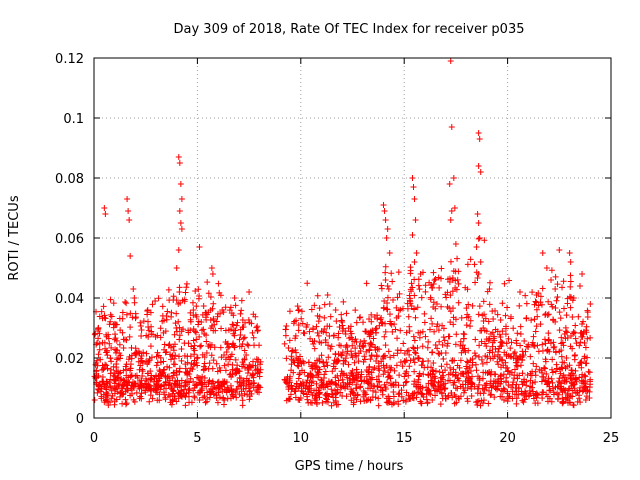  Describe the element at coordinates (611, 438) in the screenshot. I see `x-tick-label: 25` at that location.